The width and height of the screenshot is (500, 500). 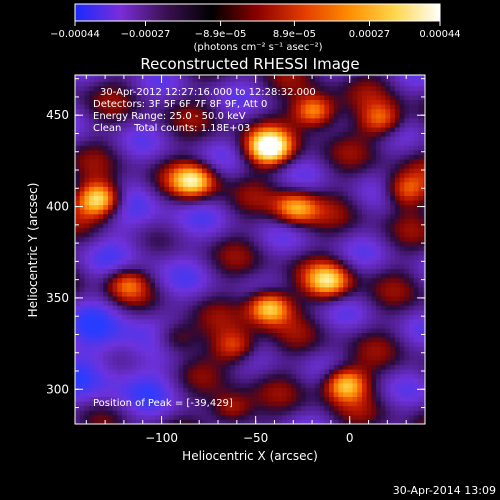 What do you see at coordinates (444, 490) in the screenshot?
I see `footer-timestamp: 30-Apr-2014 13:09` at bounding box center [444, 490].